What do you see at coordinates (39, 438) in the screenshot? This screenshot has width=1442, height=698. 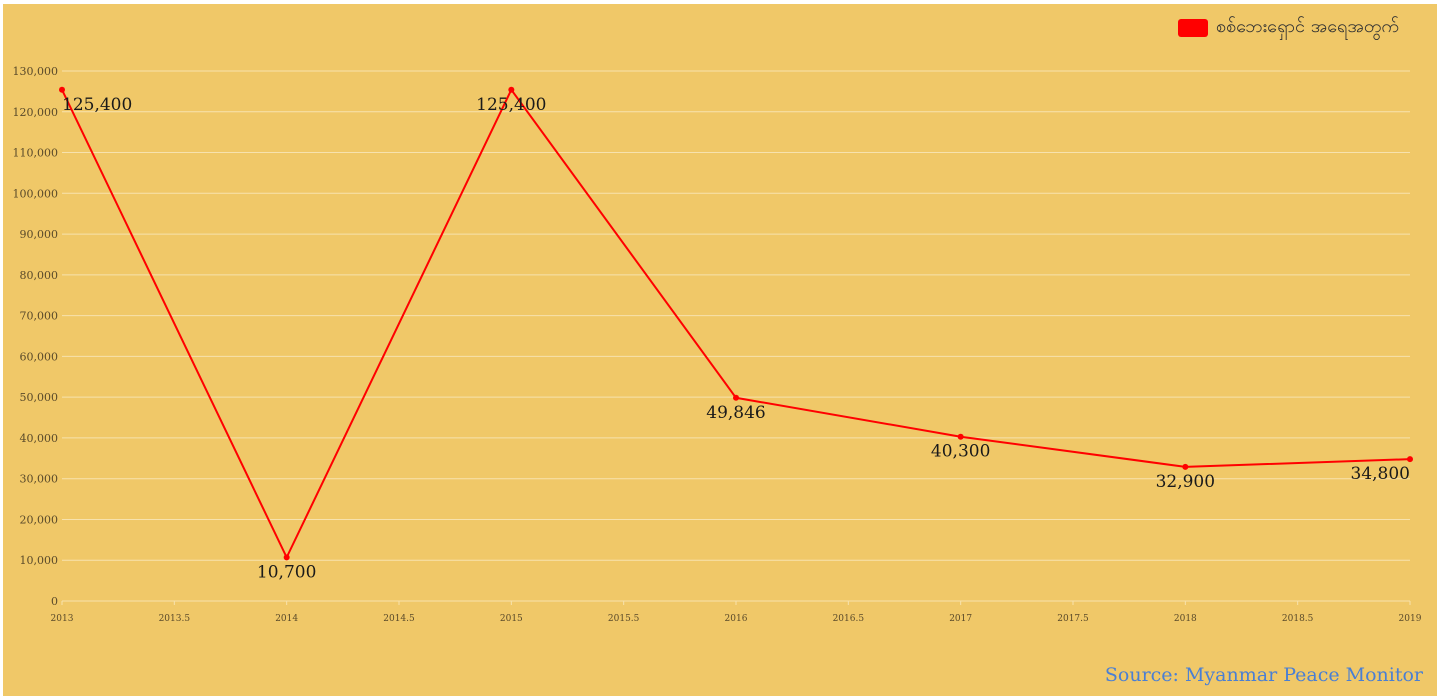 I see `y-tick-label: 40,000` at bounding box center [39, 438].